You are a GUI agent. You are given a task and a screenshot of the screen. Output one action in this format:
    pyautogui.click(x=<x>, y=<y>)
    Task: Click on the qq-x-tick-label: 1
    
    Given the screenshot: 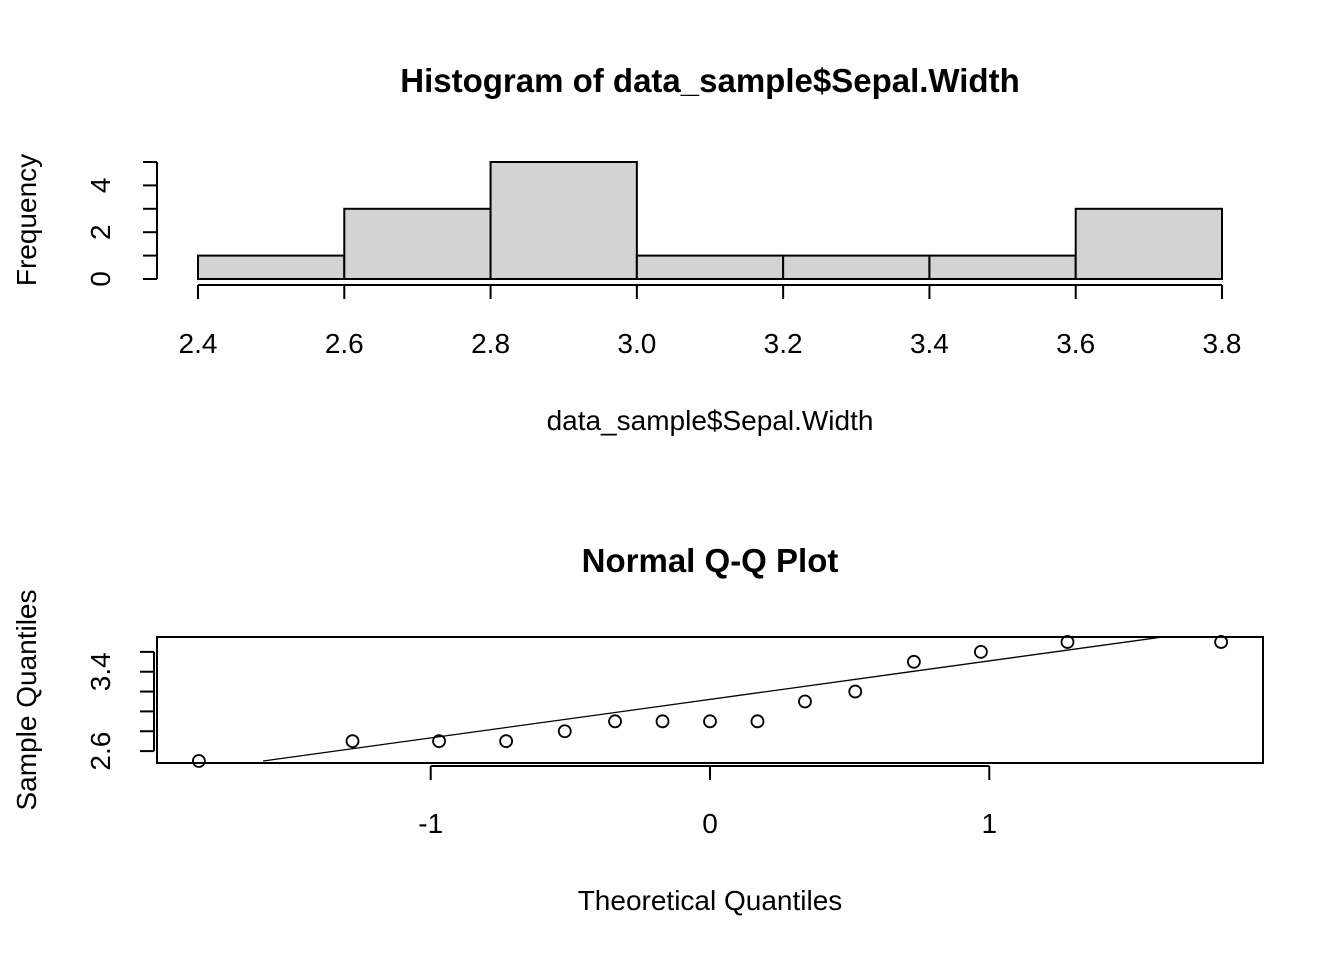 What is the action you would take?
    pyautogui.click(x=990, y=823)
    